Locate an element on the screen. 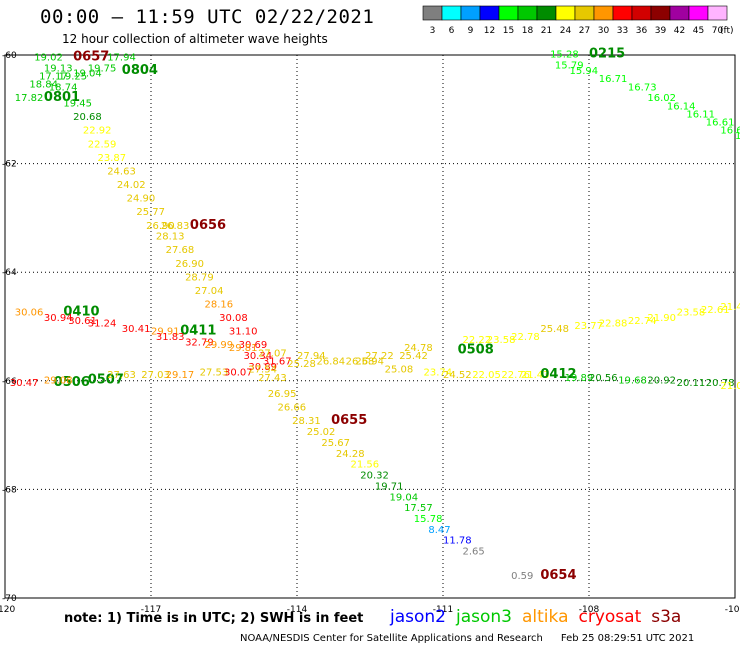  swh-value: 28.13 is located at coordinates (170, 237).